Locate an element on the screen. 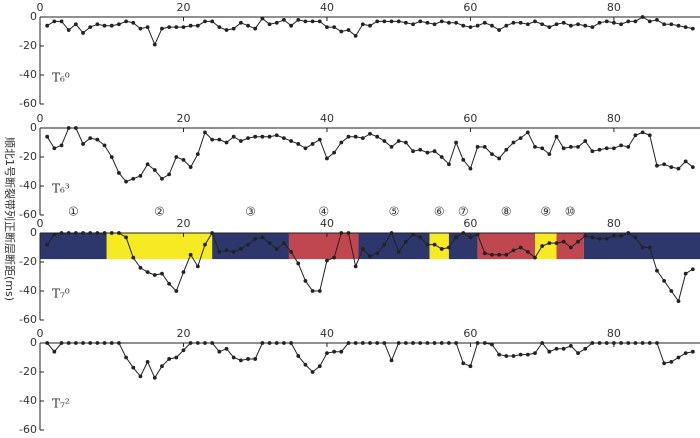 The height and width of the screenshot is (438, 700). x-tick-label: 0 is located at coordinates (40, 223).